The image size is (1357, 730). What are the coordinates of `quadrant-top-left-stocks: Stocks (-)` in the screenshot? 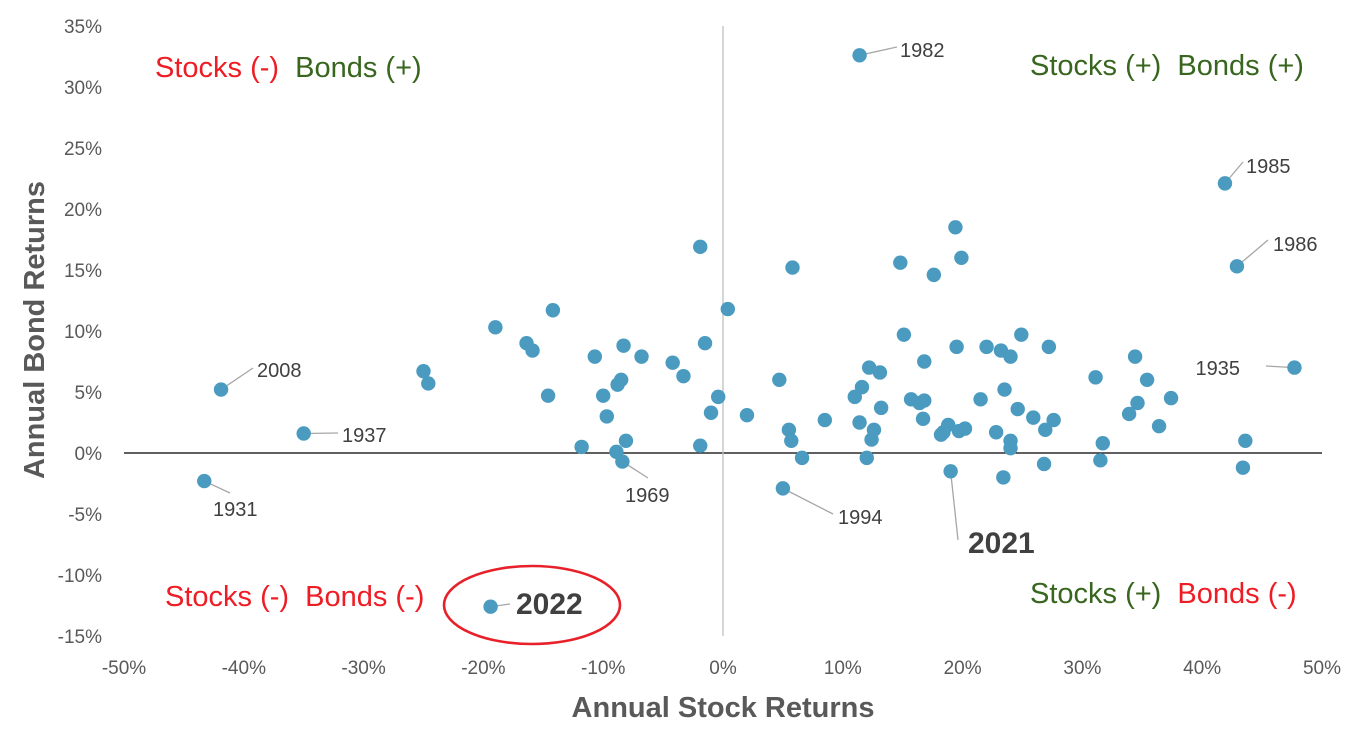 It's located at (217, 68).